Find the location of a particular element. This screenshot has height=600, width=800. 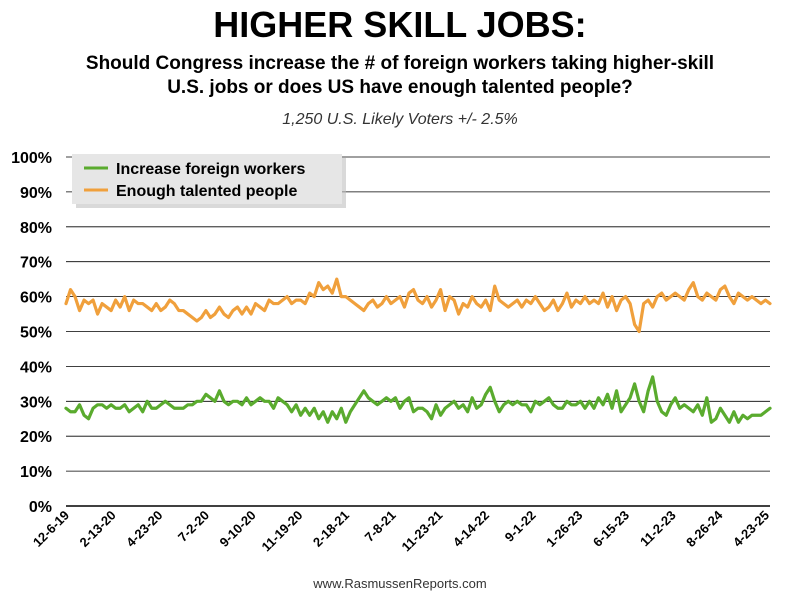

x-tick-label: 9-10-20 is located at coordinates (237, 529).